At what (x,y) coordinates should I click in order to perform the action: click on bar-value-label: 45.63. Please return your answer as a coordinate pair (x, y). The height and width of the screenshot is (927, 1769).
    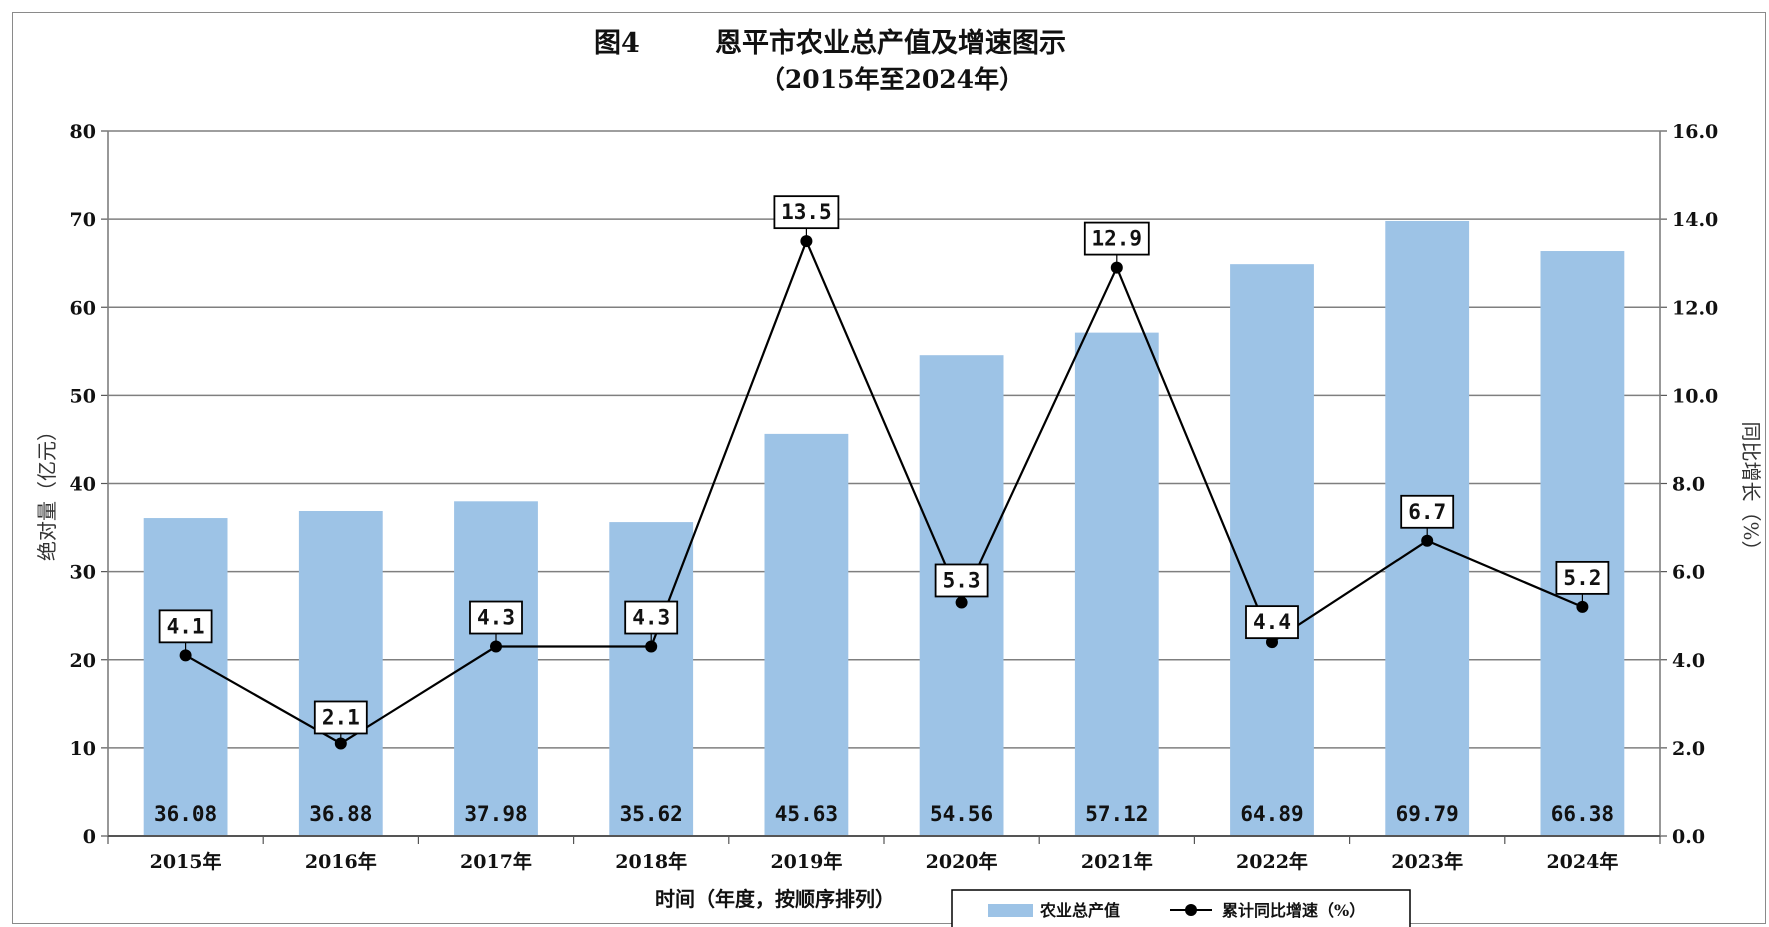
    Looking at the image, I should click on (806, 814).